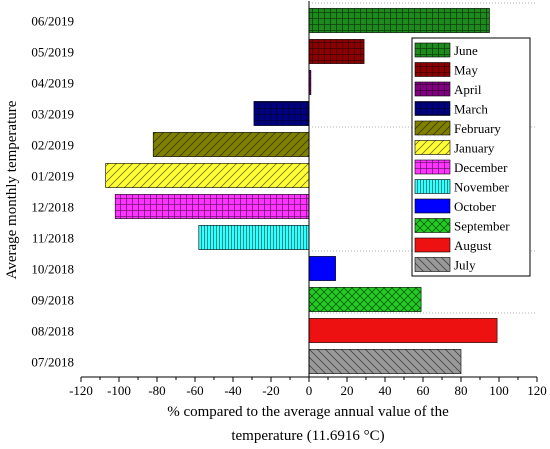 Image resolution: width=550 pixels, height=449 pixels. I want to click on legend-label: October, so click(475, 206).